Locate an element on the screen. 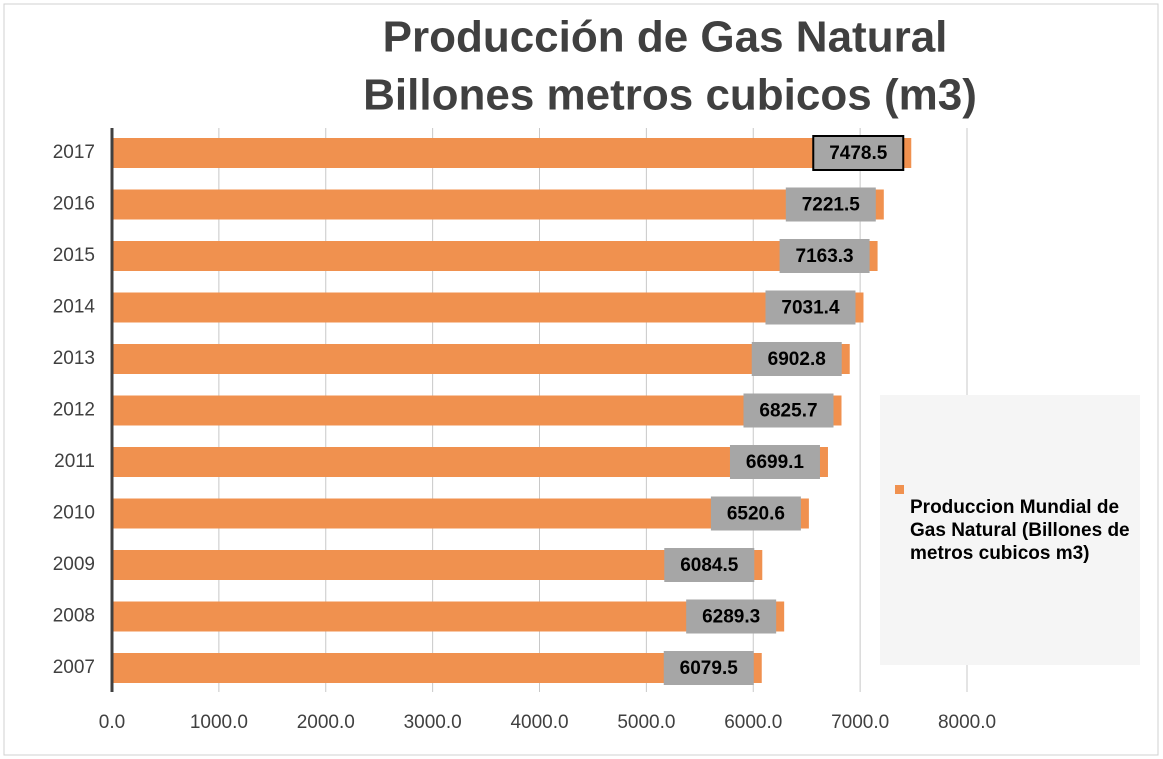 This screenshot has height=759, width=1163. y-tick-label: 2016 is located at coordinates (74, 204).